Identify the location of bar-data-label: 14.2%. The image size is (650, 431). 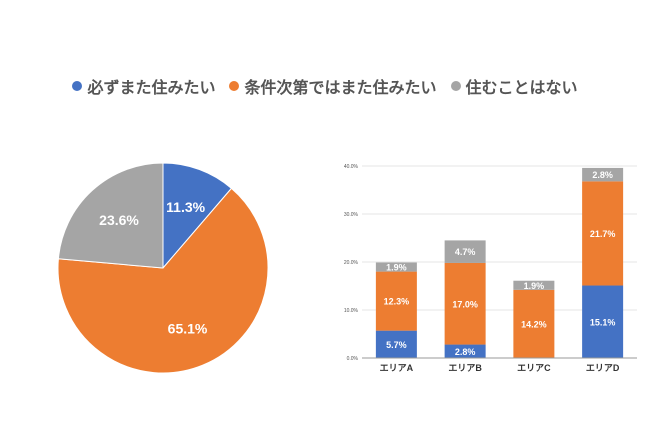
(534, 324).